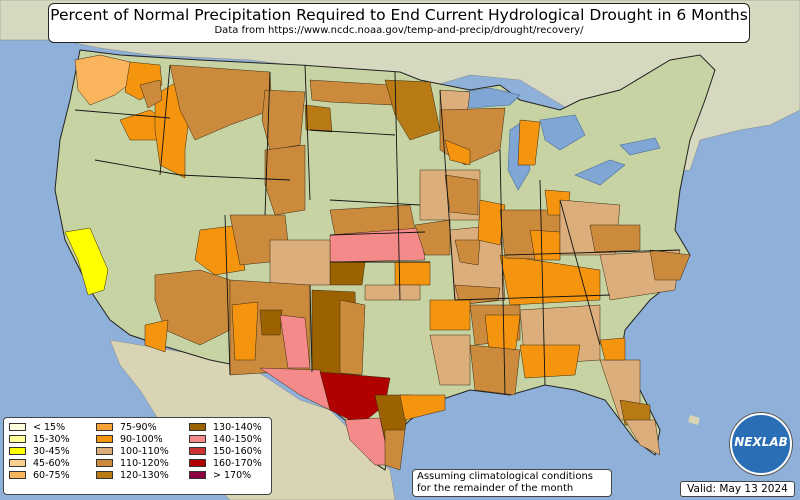 The image size is (800, 500). I want to click on legend-label: 15-30%, so click(51, 439).